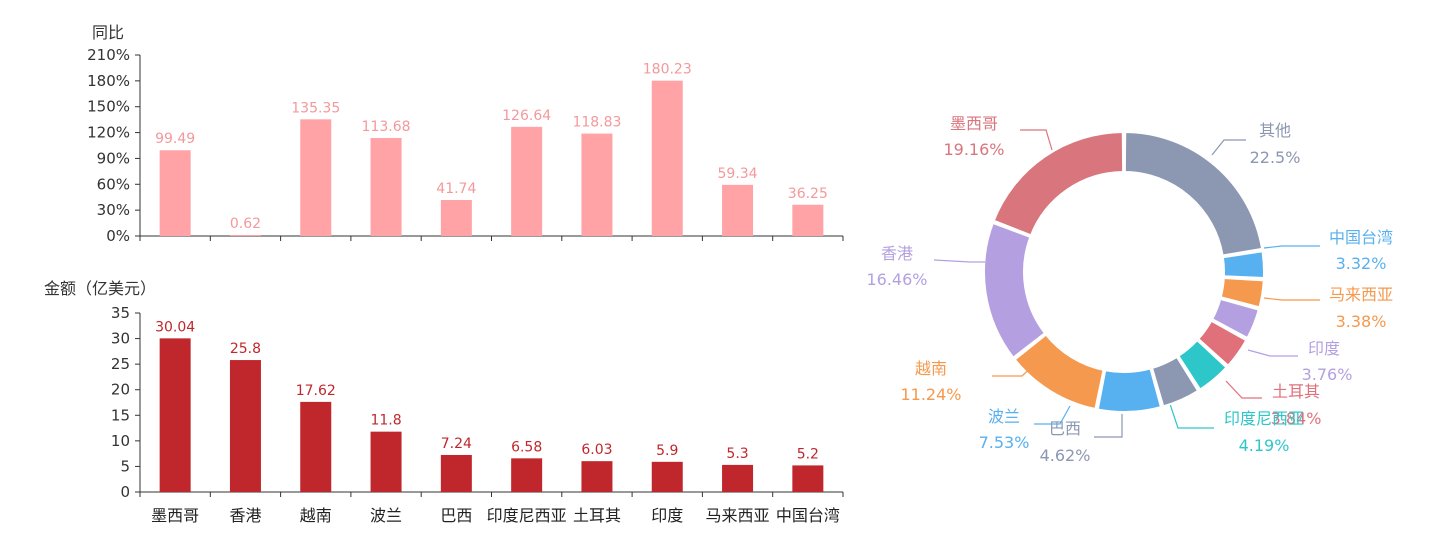 This screenshot has height=547, width=1436. Describe the element at coordinates (316, 391) in the screenshot. I see `bar-value-label: 17.62` at that location.